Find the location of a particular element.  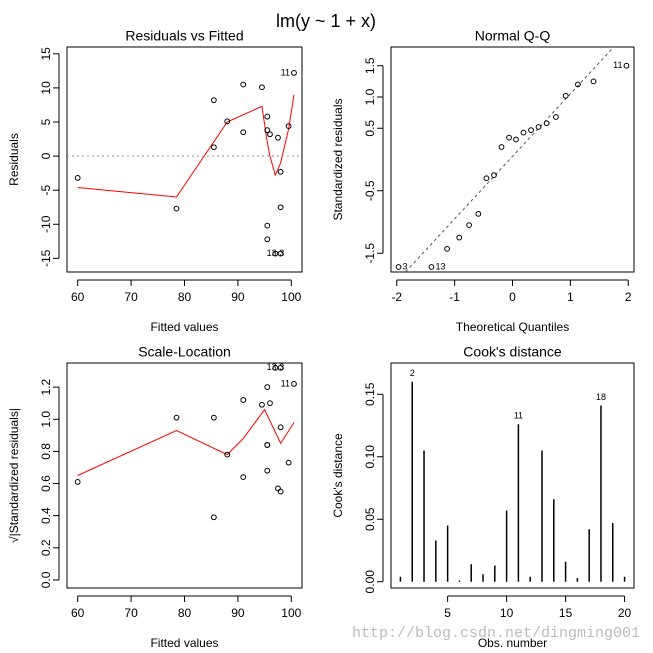

y-tick-label: 1.2 is located at coordinates (46, 386).